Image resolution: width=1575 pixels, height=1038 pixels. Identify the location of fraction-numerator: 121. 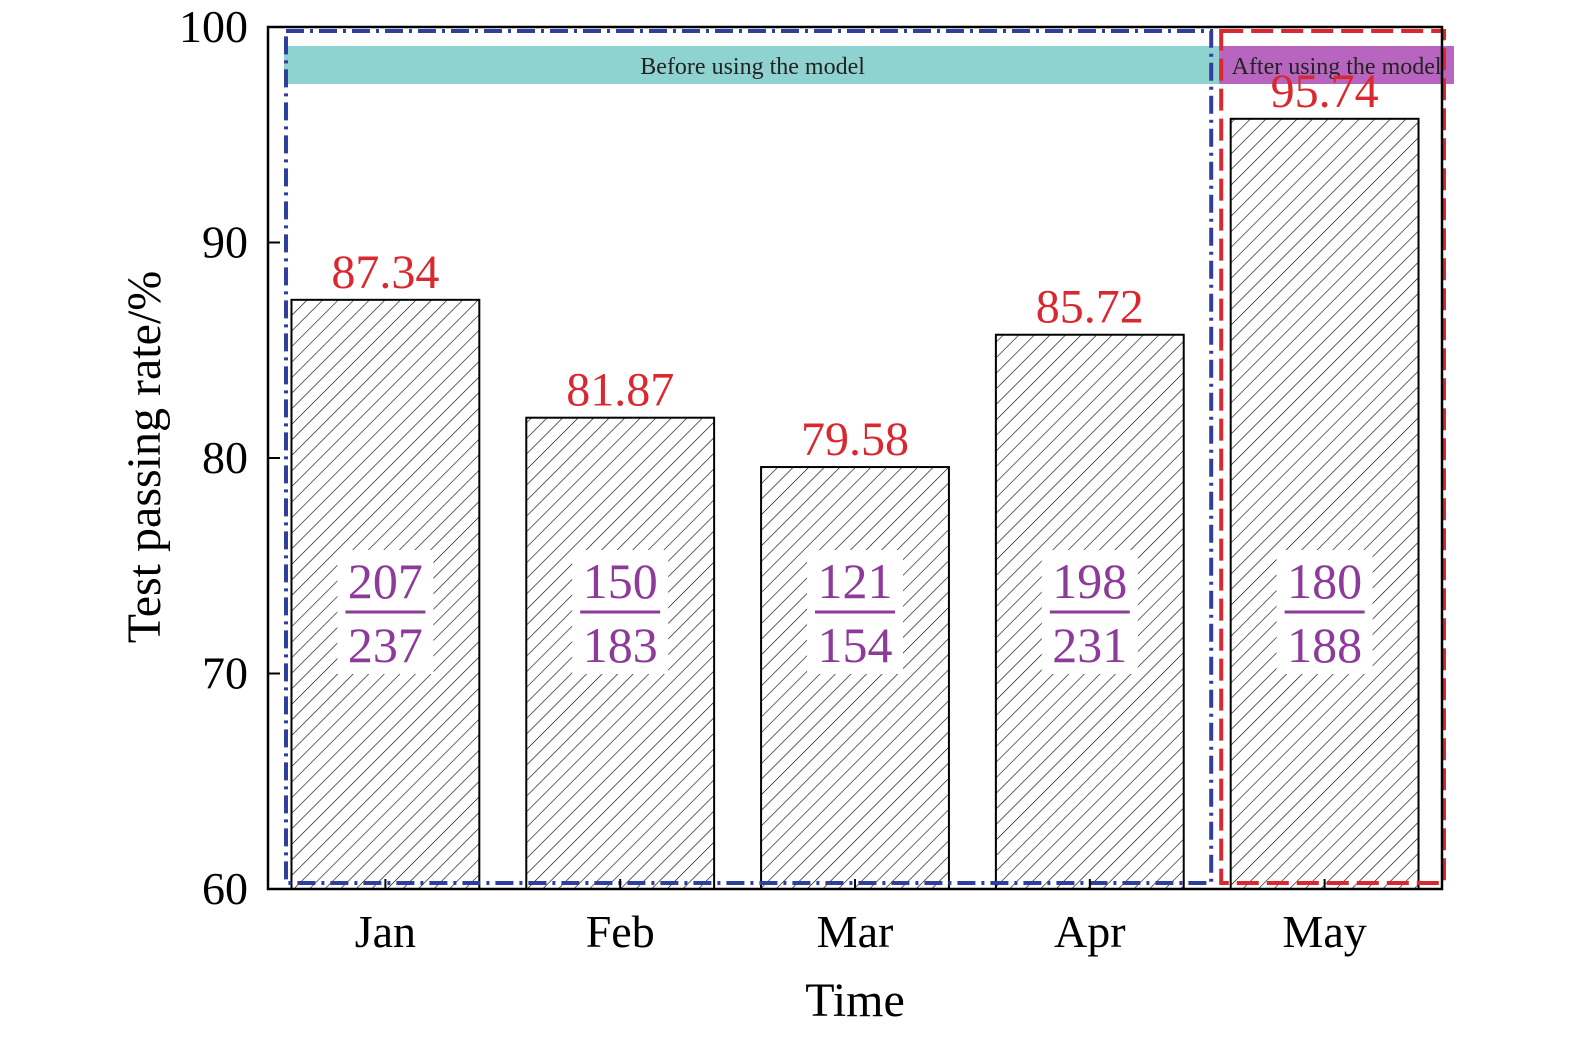
(855, 581).